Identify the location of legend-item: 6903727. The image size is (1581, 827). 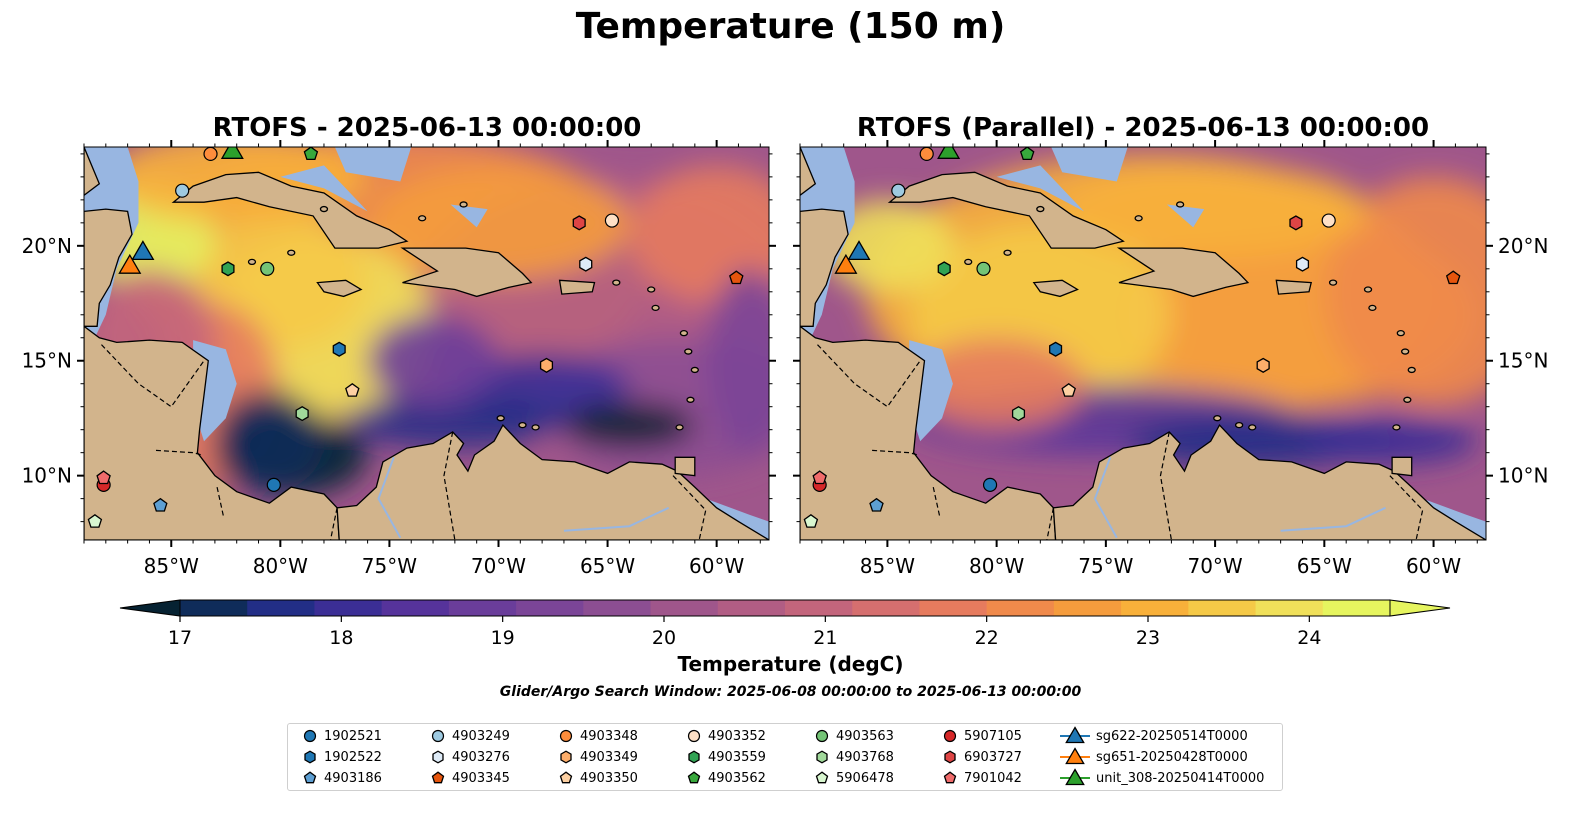
(982, 757).